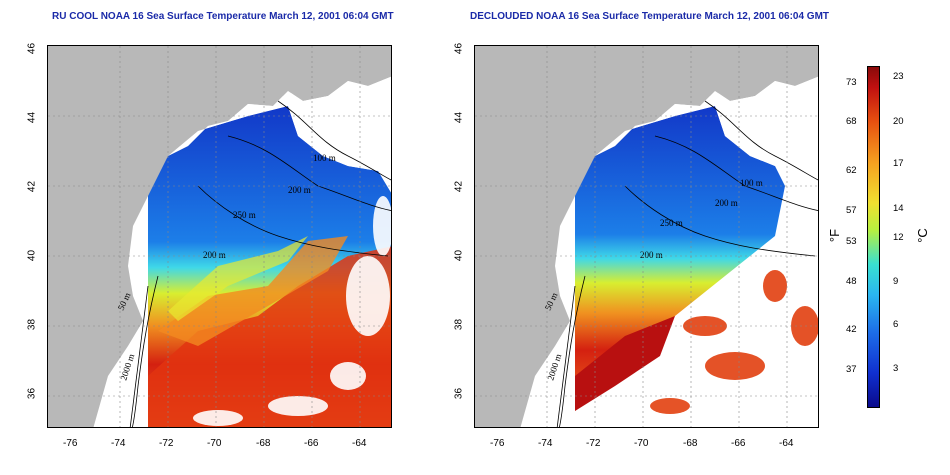 Image resolution: width=950 pixels, height=475 pixels. Describe the element at coordinates (32, 48) in the screenshot. I see `left-y-tick: 46` at that location.